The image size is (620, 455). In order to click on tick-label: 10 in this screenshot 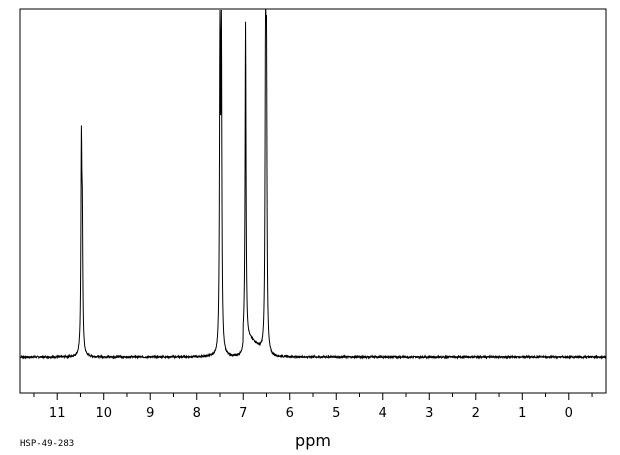, I will do `click(103, 413)`.